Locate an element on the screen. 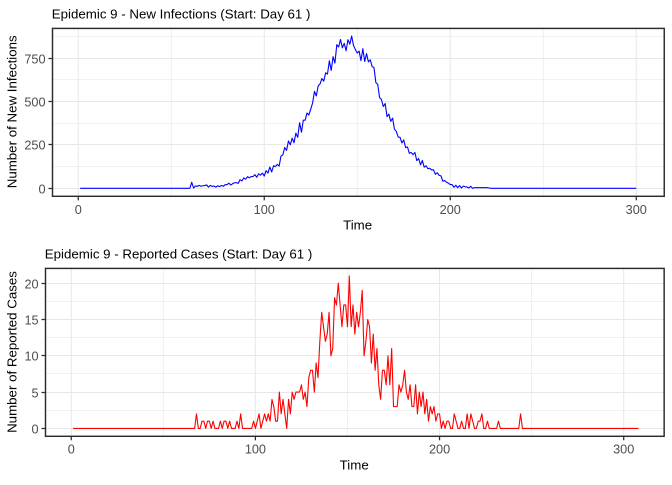  svg-text: 750 is located at coordinates (34, 60).